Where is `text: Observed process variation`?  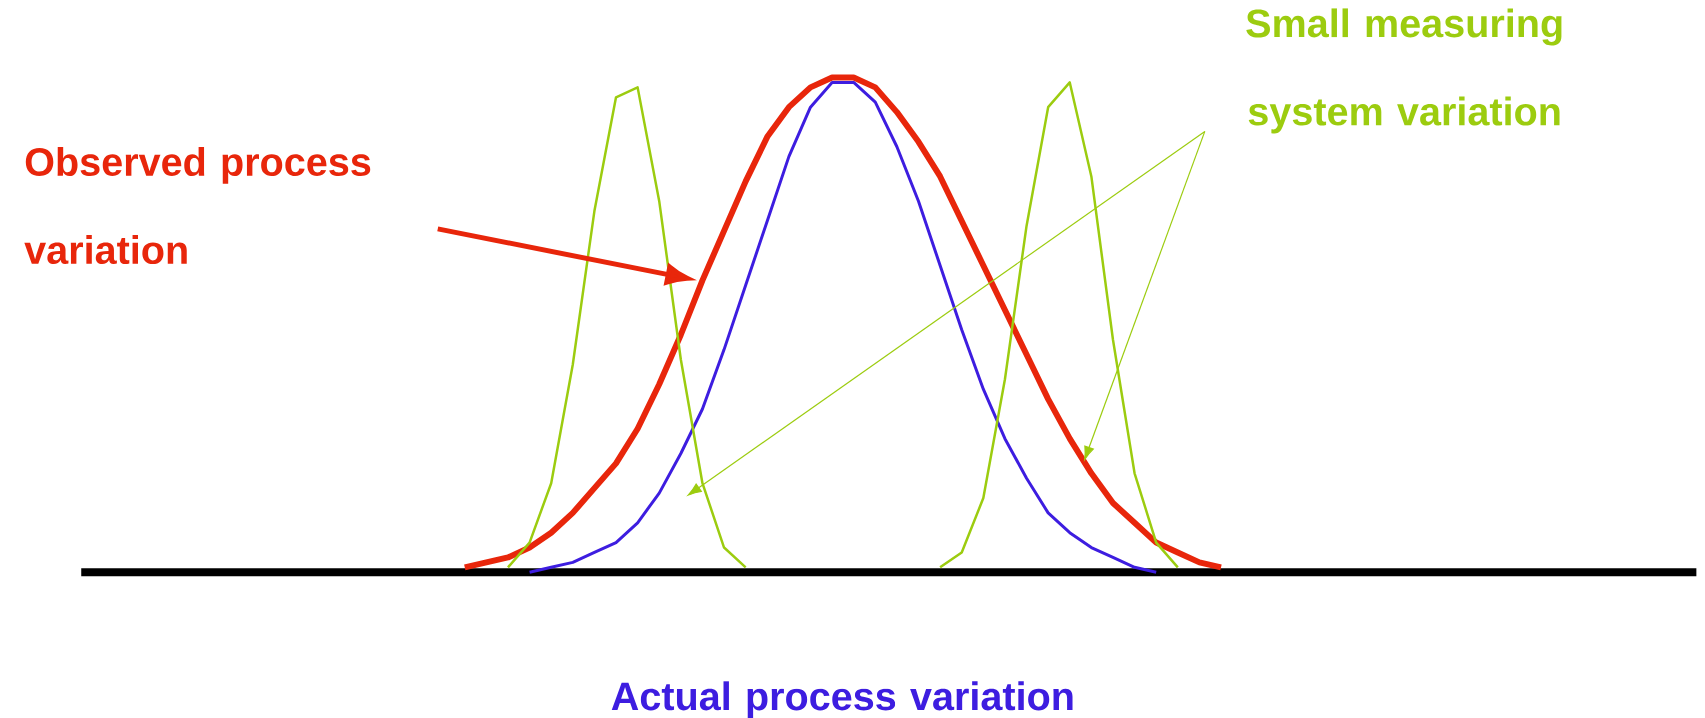
text: Observed process variation is located at coordinates (197, 205).